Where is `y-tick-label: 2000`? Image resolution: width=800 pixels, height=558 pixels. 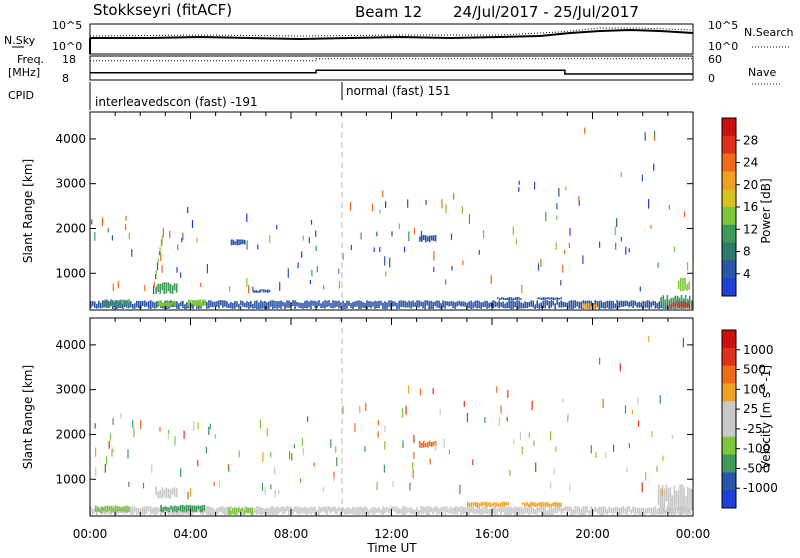
y-tick-label: 2000 is located at coordinates (70, 228).